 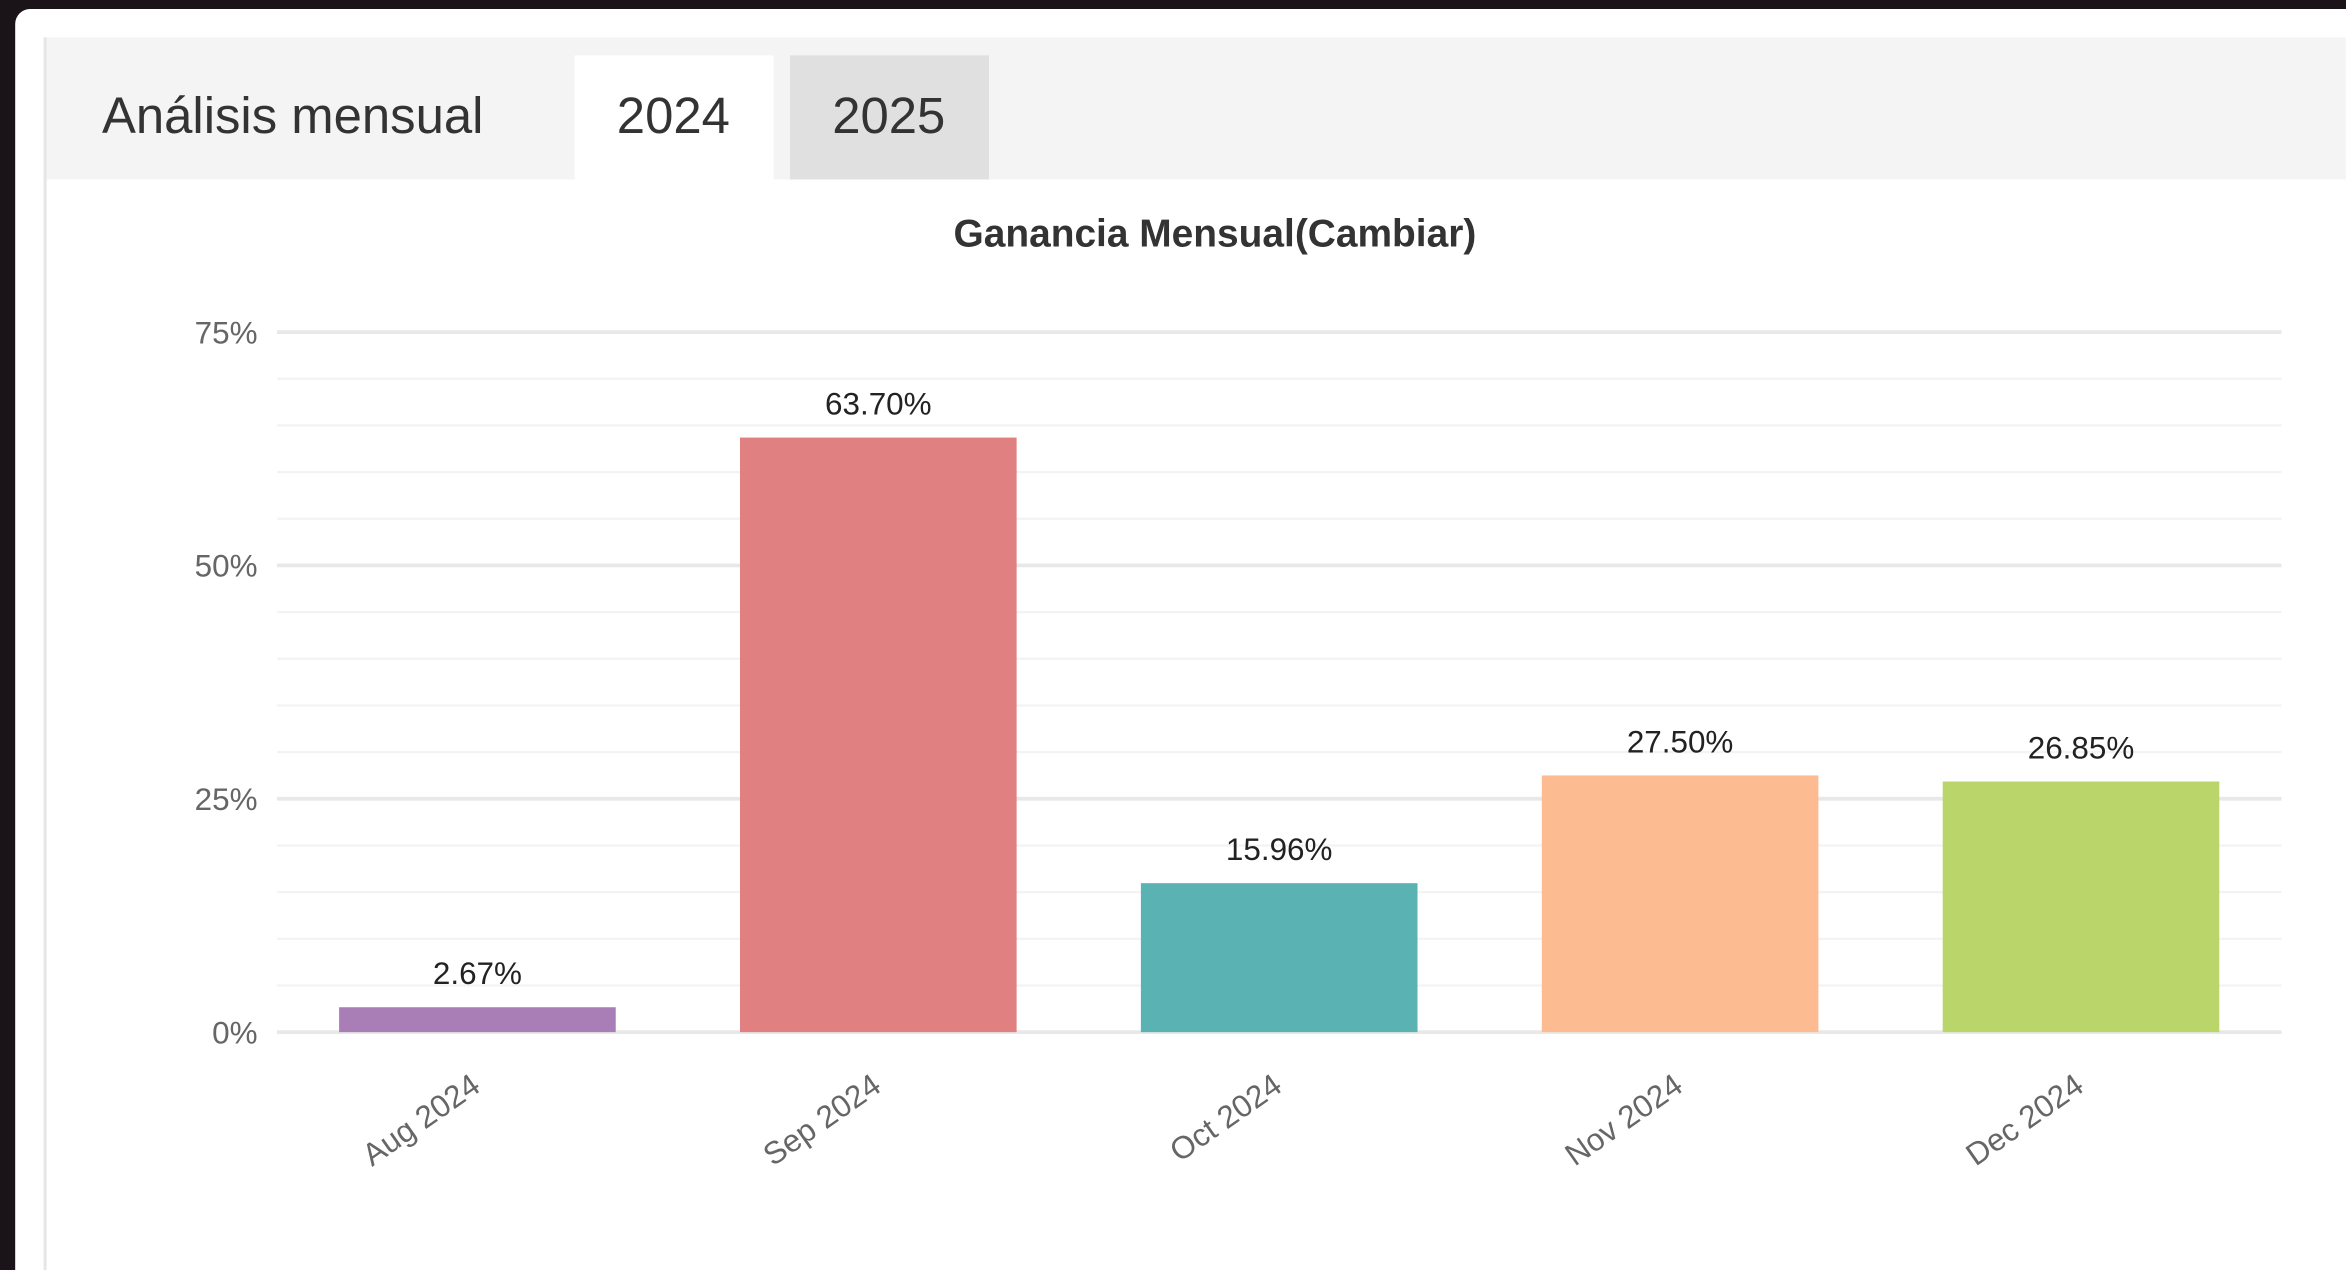 I want to click on data-label: 2.67%, so click(x=477, y=973).